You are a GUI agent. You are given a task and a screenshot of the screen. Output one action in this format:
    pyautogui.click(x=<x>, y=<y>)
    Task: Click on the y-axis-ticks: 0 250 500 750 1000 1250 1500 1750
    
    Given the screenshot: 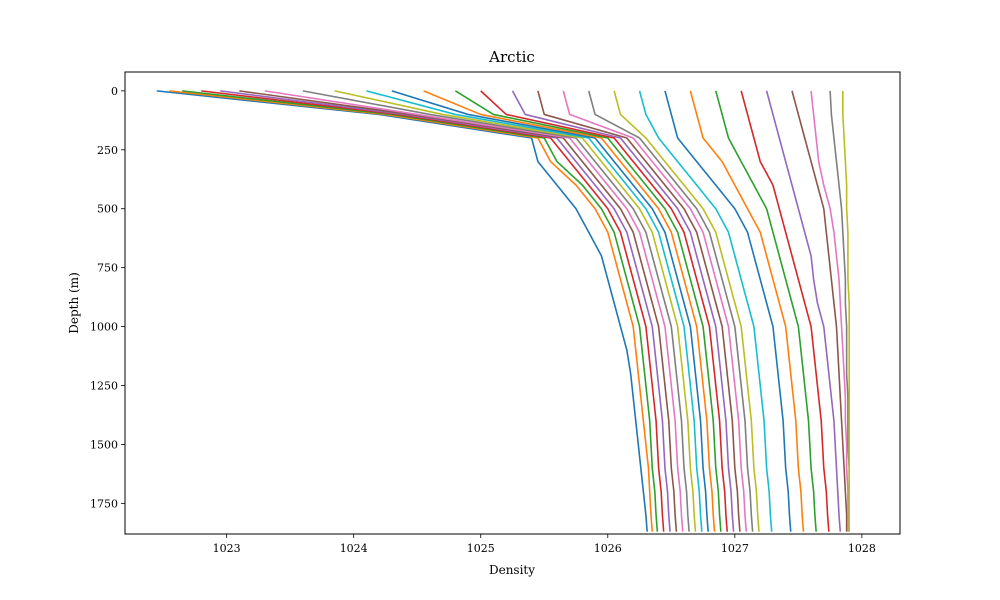 What is the action you would take?
    pyautogui.click(x=107, y=297)
    